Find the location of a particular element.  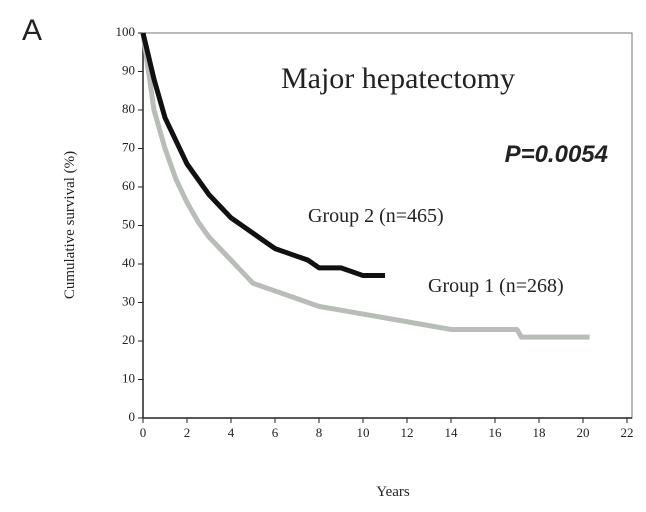

y-tick-label: 70 is located at coordinates (128, 146).